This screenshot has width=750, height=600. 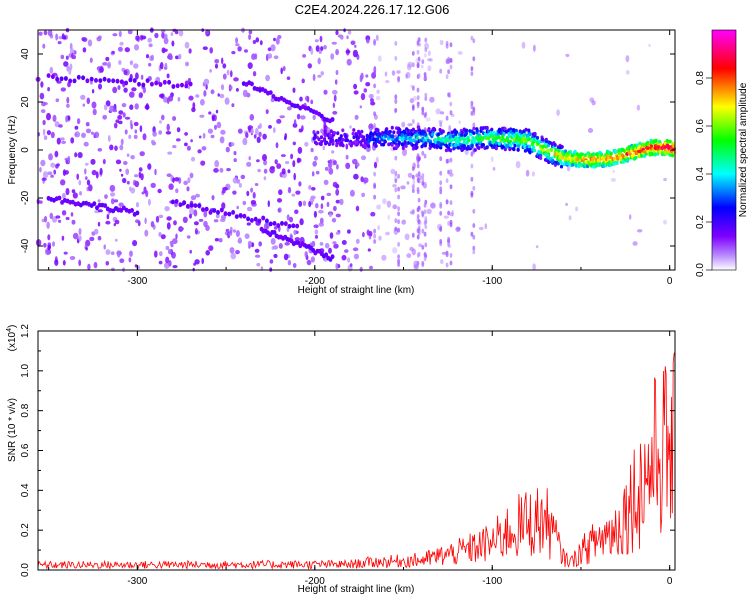 What do you see at coordinates (25, 450) in the screenshot?
I see `snr-y-tick-label: 0.6` at bounding box center [25, 450].